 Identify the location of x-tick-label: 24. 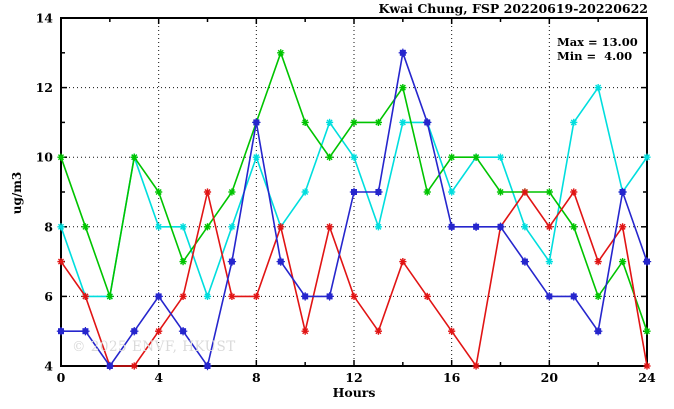
(647, 377).